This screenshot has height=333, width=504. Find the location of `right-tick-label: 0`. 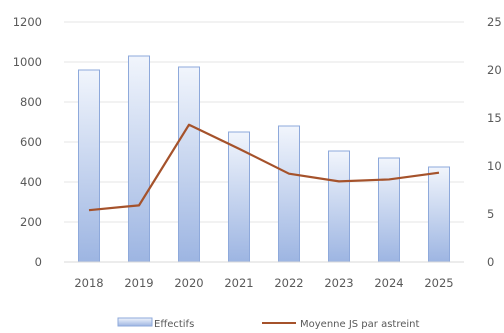

right-tick-label: 0 is located at coordinates (490, 262).